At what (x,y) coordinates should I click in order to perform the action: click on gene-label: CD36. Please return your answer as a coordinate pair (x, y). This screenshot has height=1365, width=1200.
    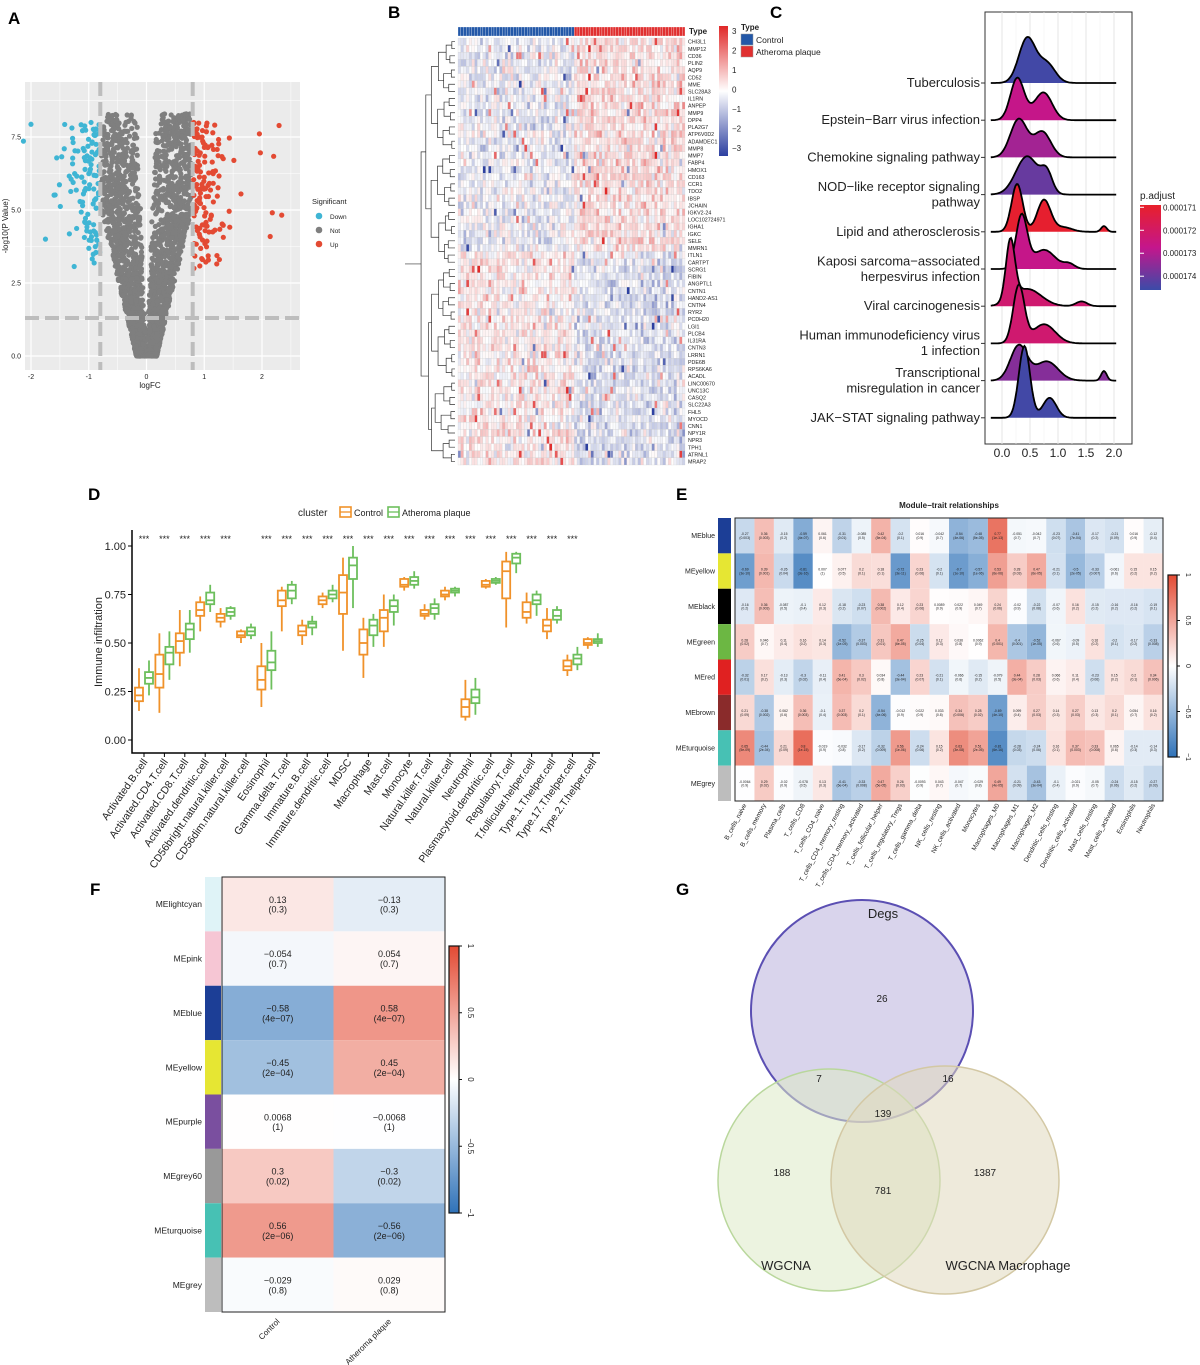
    Looking at the image, I should click on (695, 57).